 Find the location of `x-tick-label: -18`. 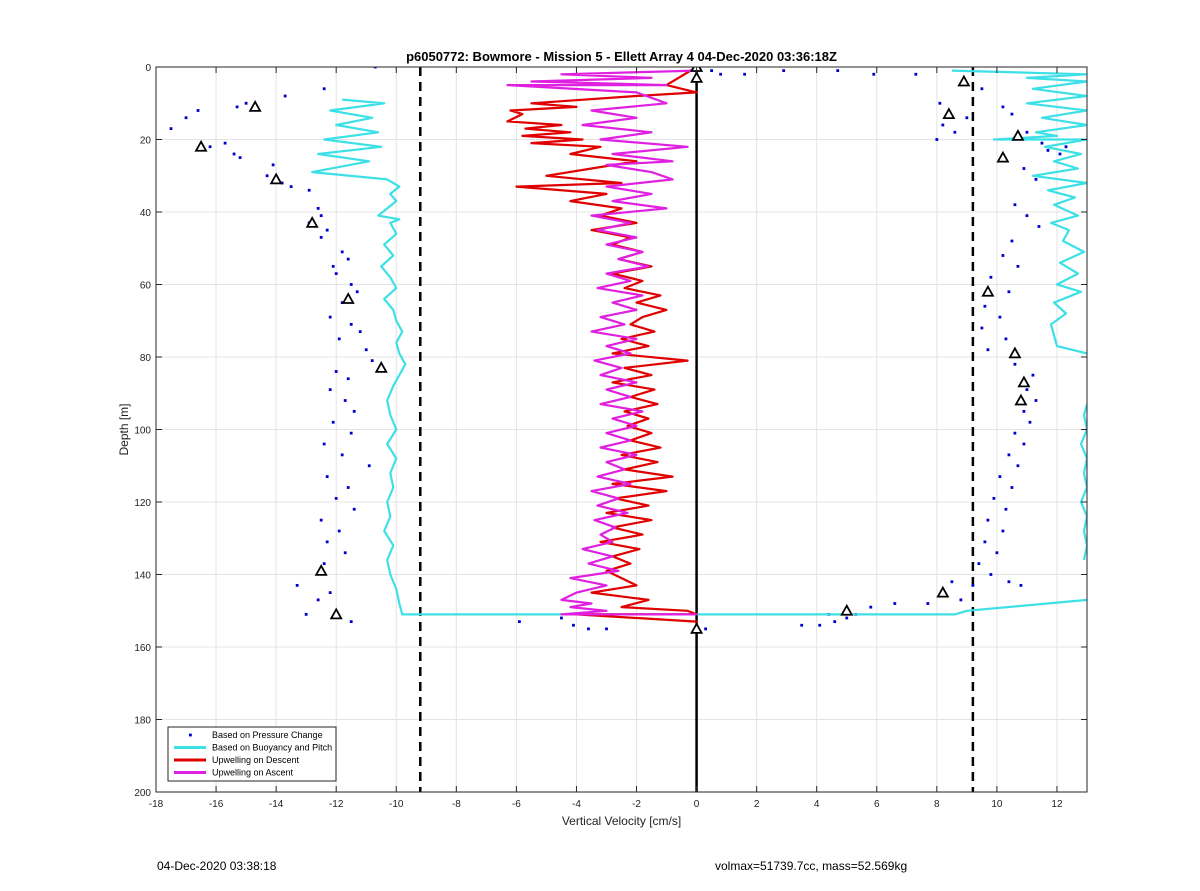

x-tick-label: -18 is located at coordinates (156, 804).